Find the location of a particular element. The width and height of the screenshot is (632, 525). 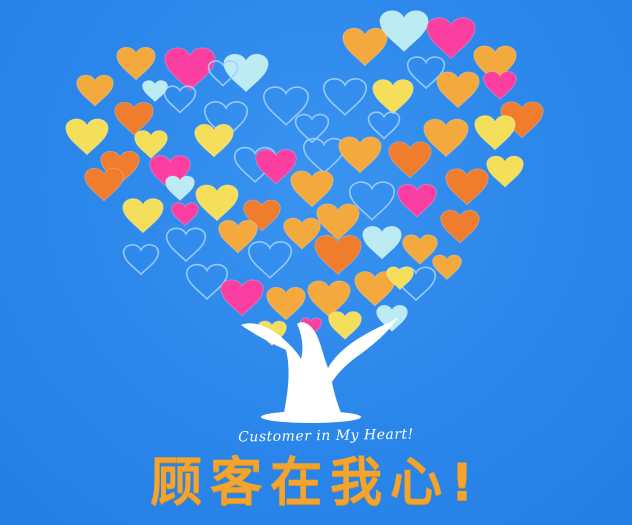

tree-base is located at coordinates (311, 417).